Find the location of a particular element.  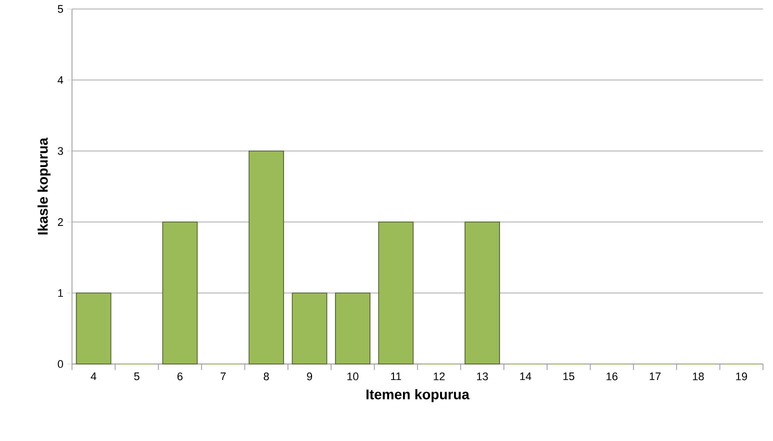

y-tick-label: 4 is located at coordinates (61, 80).